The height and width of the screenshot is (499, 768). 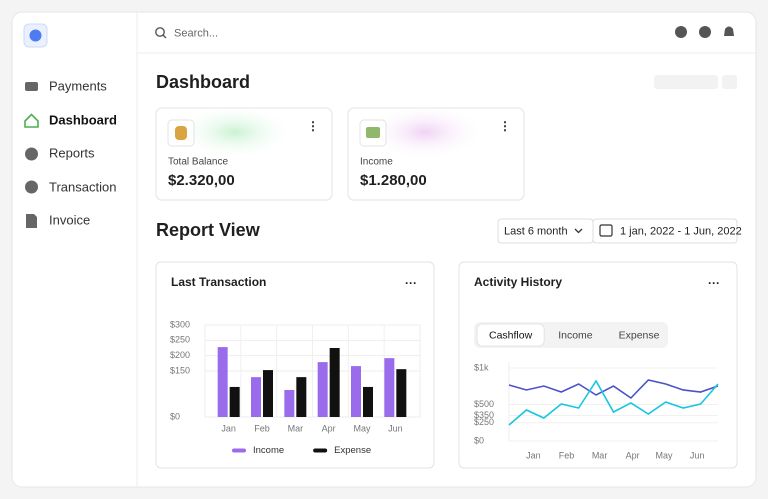 I want to click on chart-title: Activity History, so click(x=518, y=282).